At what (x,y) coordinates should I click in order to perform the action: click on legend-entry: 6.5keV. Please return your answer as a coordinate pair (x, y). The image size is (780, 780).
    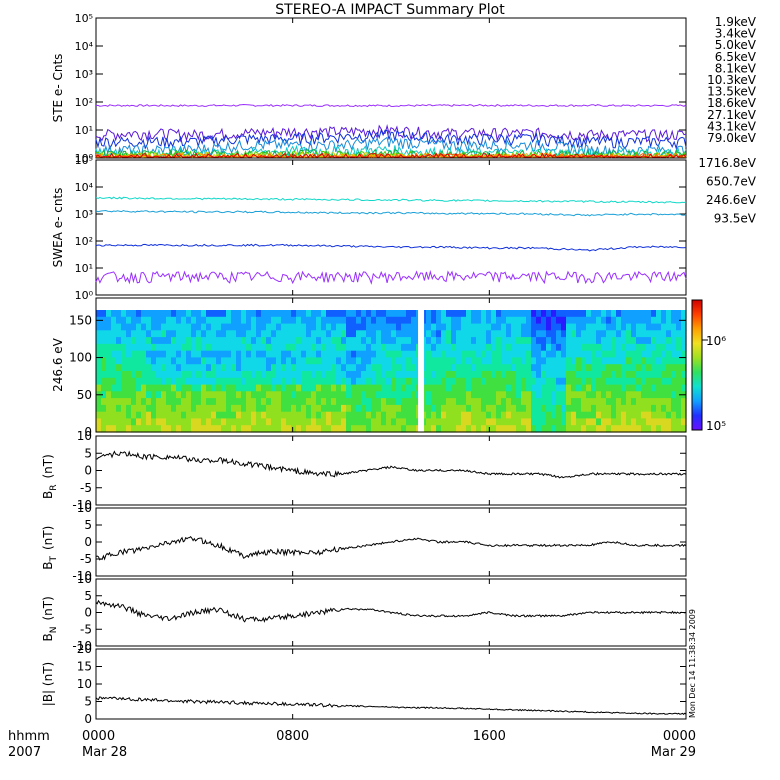
    Looking at the image, I should click on (736, 57).